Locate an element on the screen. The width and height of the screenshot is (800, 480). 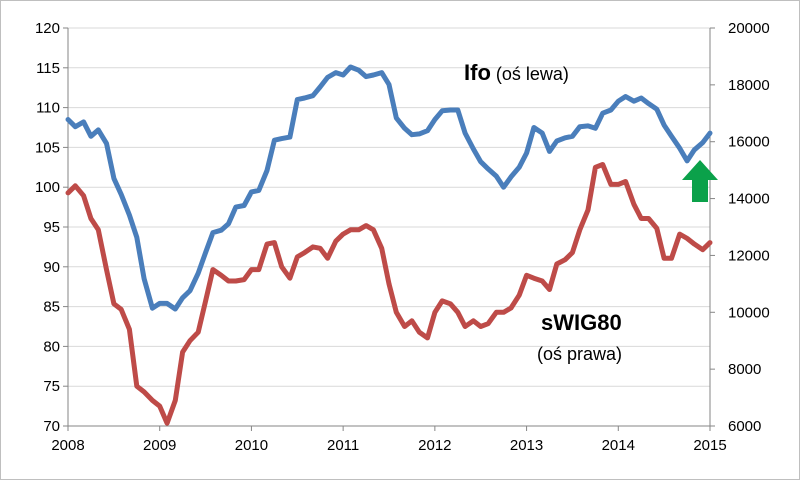
y-left-tick-label: 110 is located at coordinates (48, 108).